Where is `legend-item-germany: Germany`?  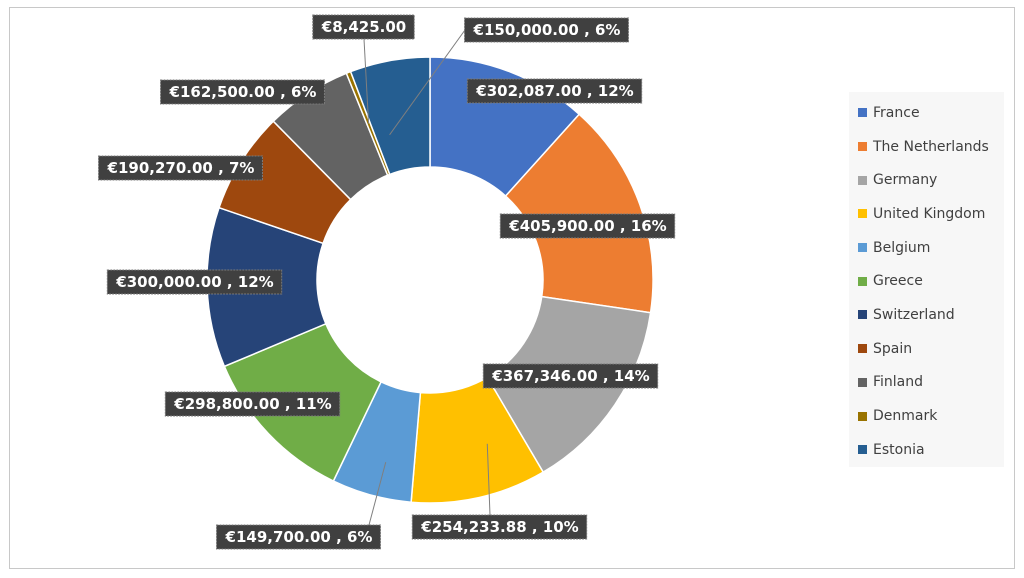 legend-item-germany: Germany is located at coordinates (926, 180).